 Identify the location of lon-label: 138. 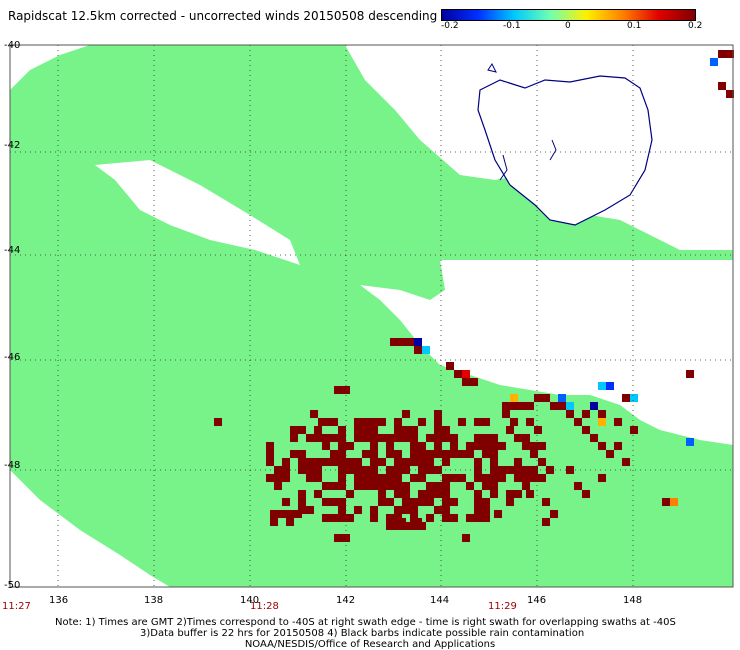
(154, 600).